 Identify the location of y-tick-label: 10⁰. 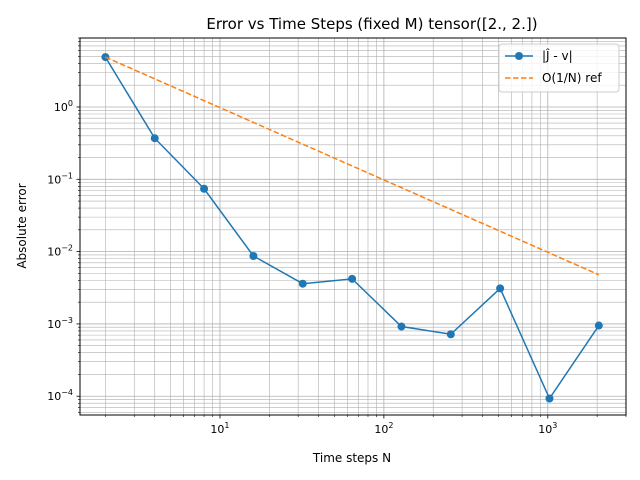
(63, 106).